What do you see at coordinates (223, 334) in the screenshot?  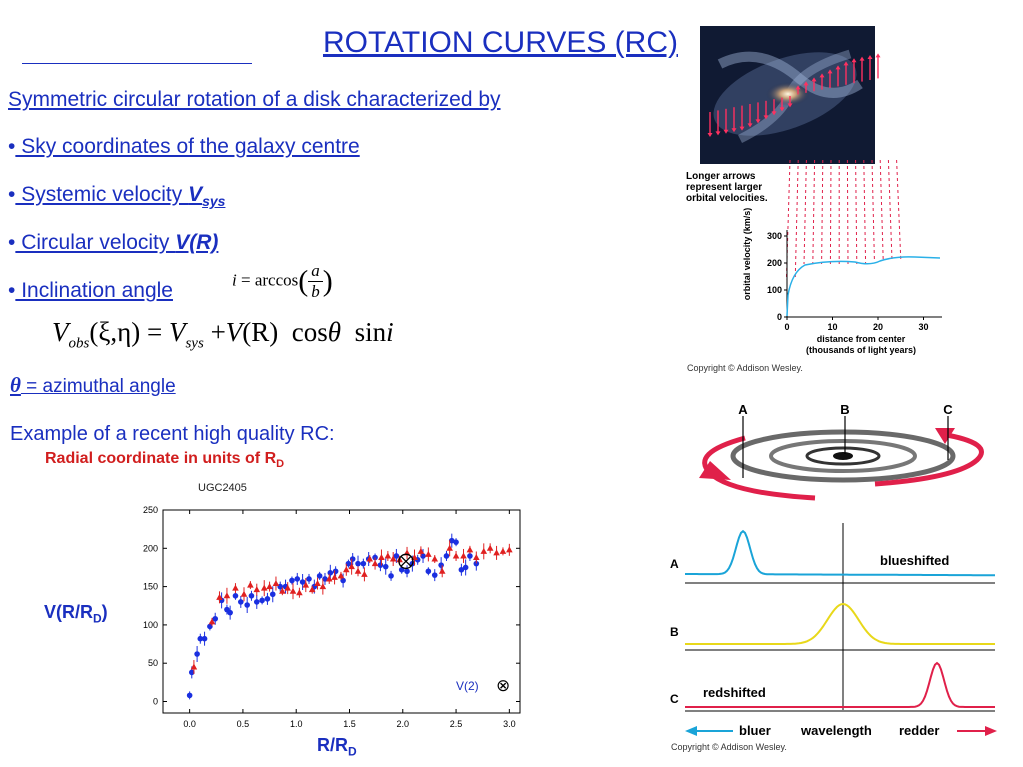 I see `velocity-formula: Vobs(ξ,η) = Vsys +V(R) cosθ sini` at bounding box center [223, 334].